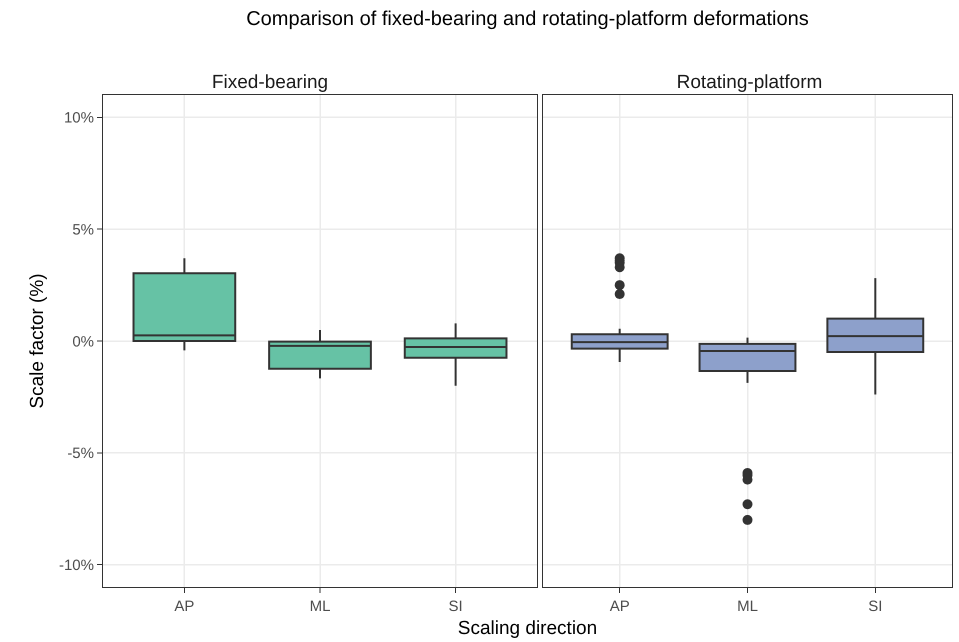 This screenshot has height=642, width=959. What do you see at coordinates (270, 82) in the screenshot?
I see `chart-subtitle: Fixed-bearing` at bounding box center [270, 82].